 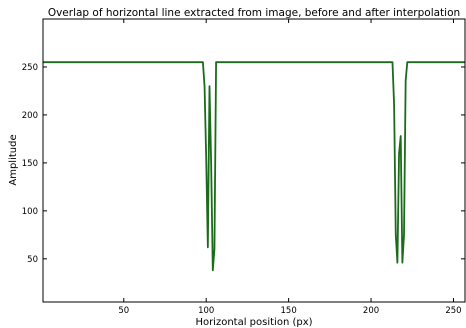 I want to click on x-axis-title: Horizontal position (px), so click(x=253, y=322).